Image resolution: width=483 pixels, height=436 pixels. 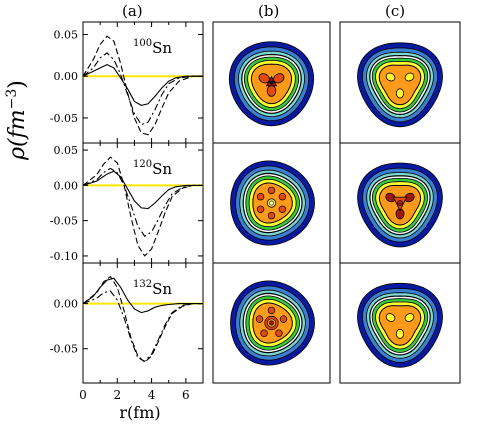 What do you see at coordinates (395, 11) in the screenshot?
I see `col-label-c: (c)` at bounding box center [395, 11].